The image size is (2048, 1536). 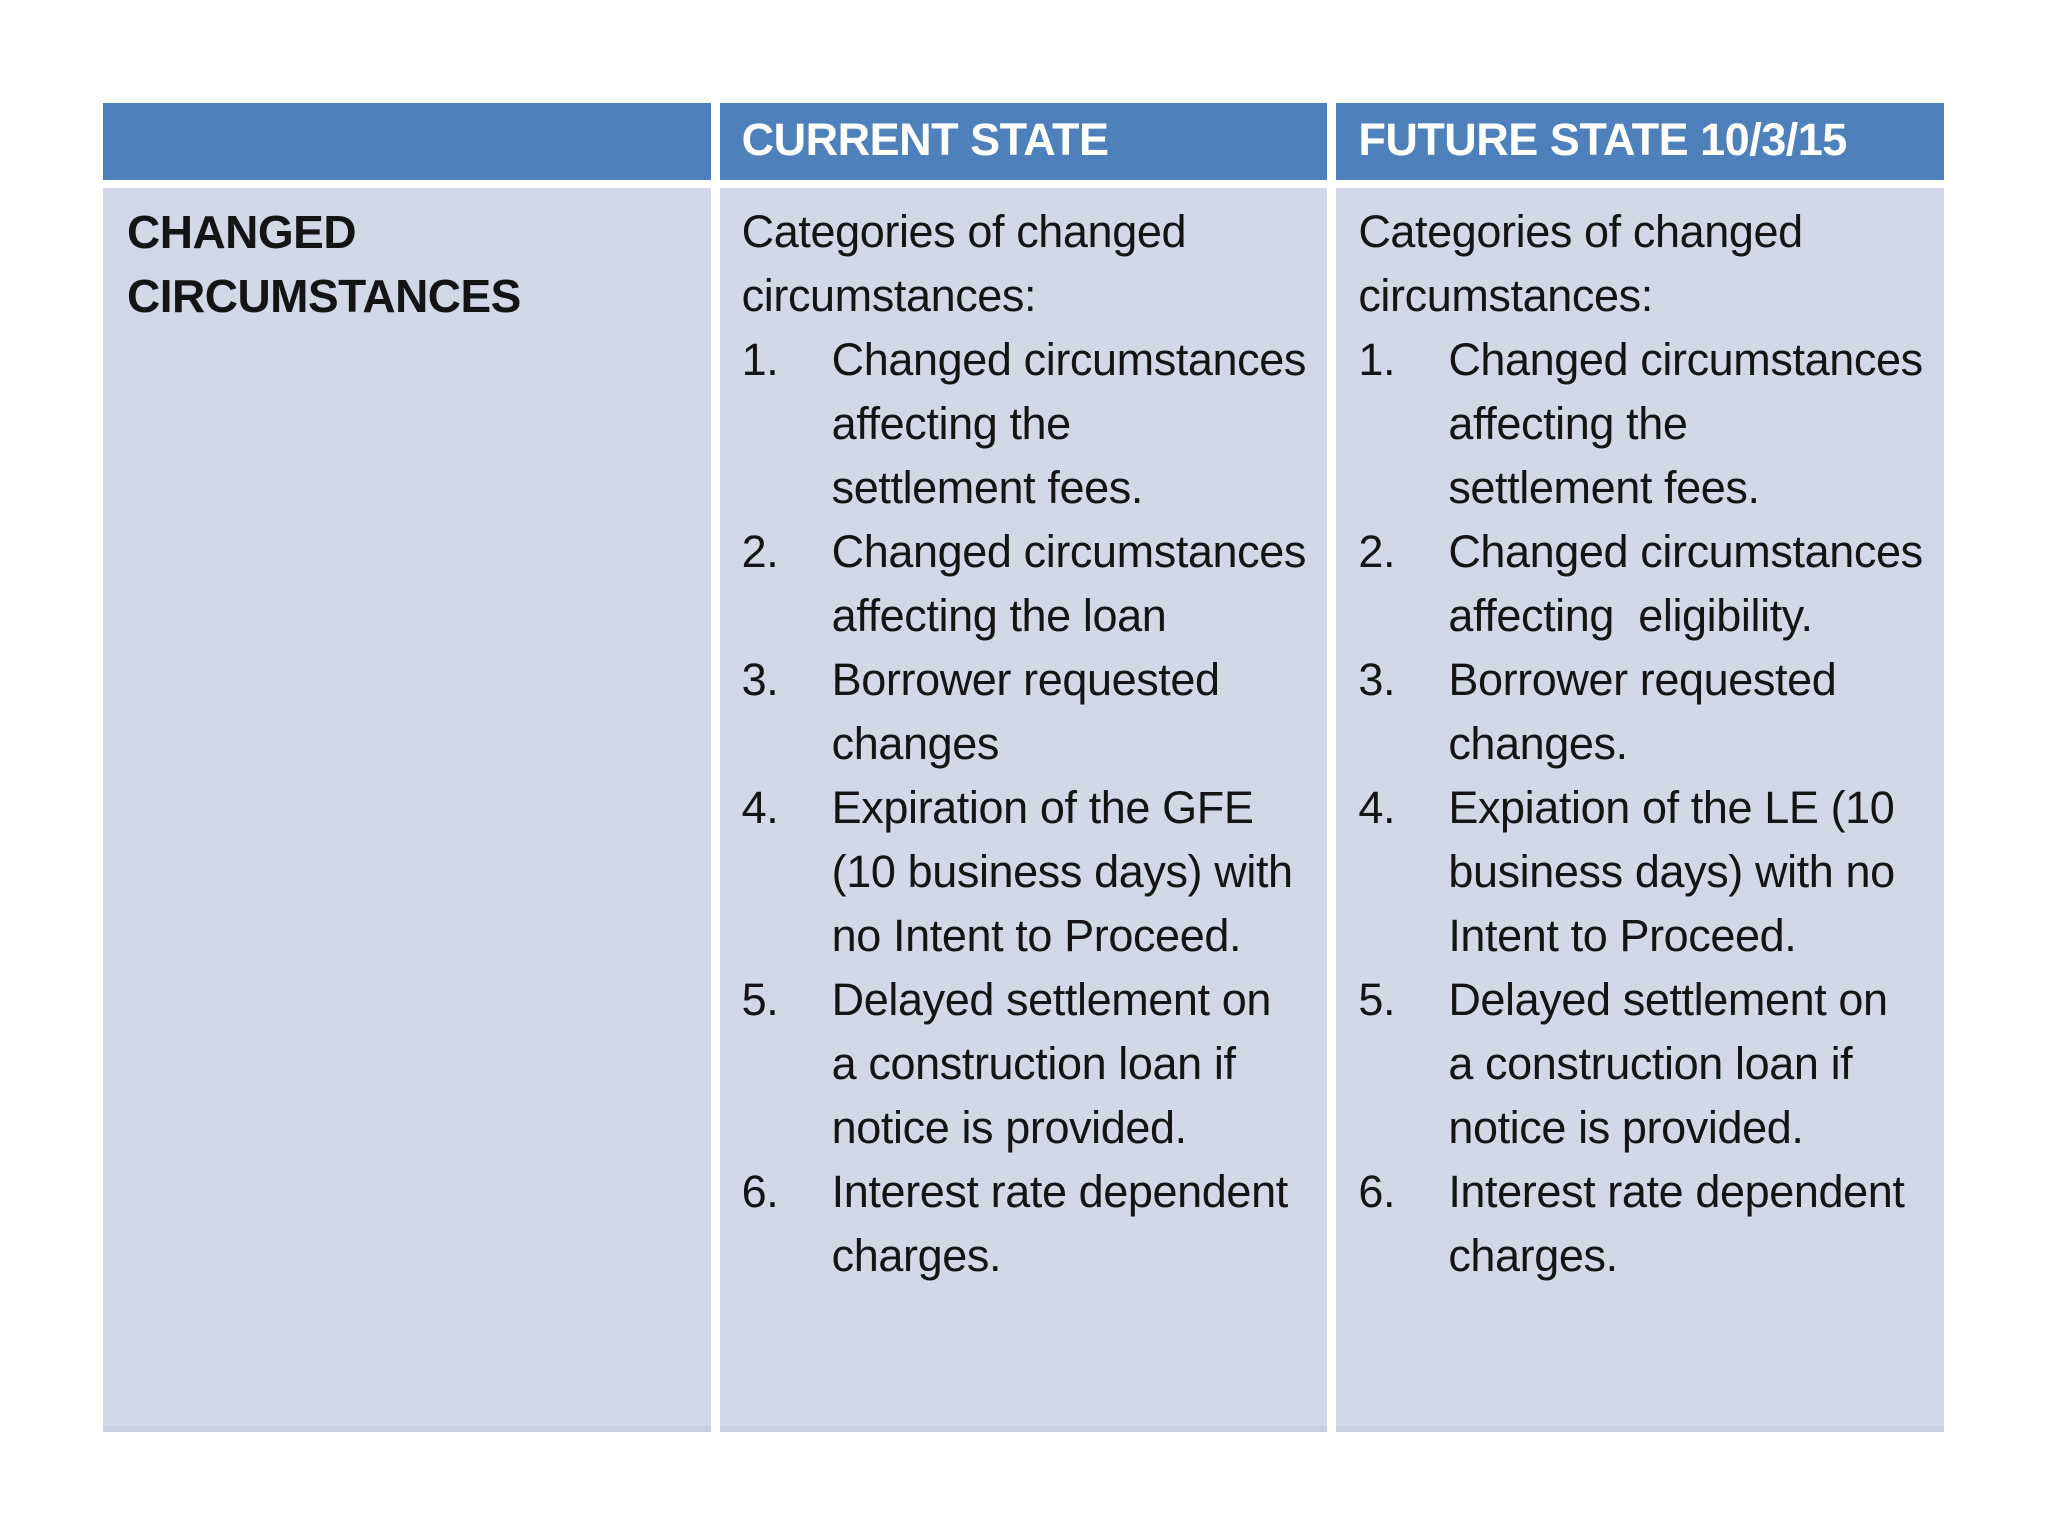 I want to click on list-item-text: Changed circumstances affecting the loan, so click(x=1077, y=584).